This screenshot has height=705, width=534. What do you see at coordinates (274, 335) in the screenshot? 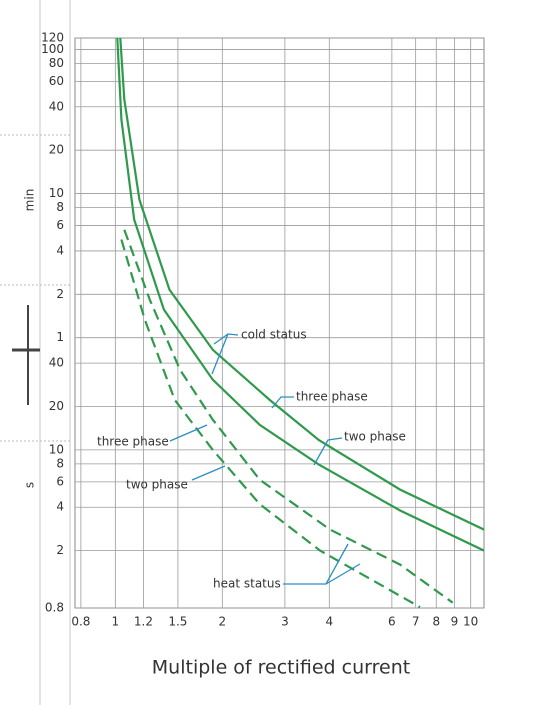
I see `annotation: cold status` at bounding box center [274, 335].